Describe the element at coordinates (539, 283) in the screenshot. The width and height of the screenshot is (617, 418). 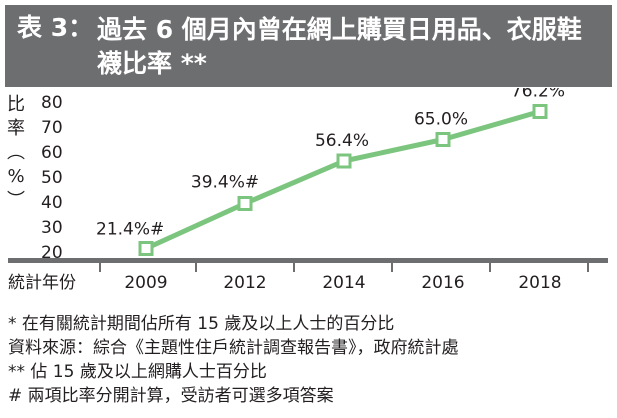
I see `x-tick-label: 2018` at that location.